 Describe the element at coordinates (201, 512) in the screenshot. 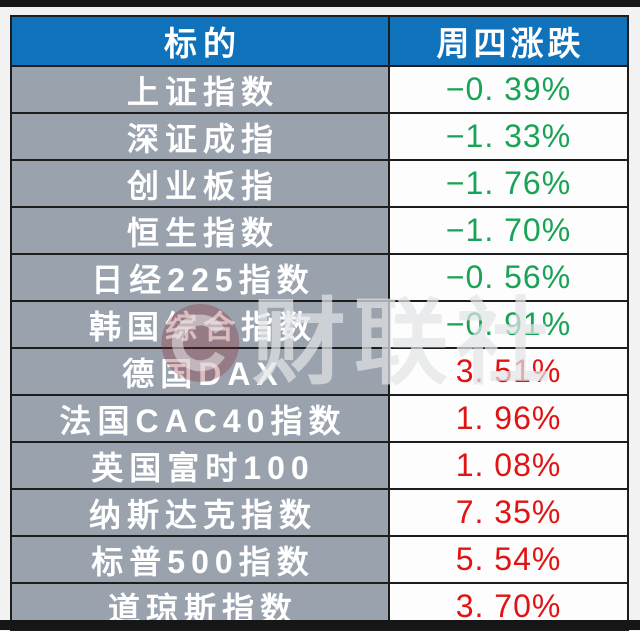

I see `index-name-cell: 纳斯达克指数` at that location.